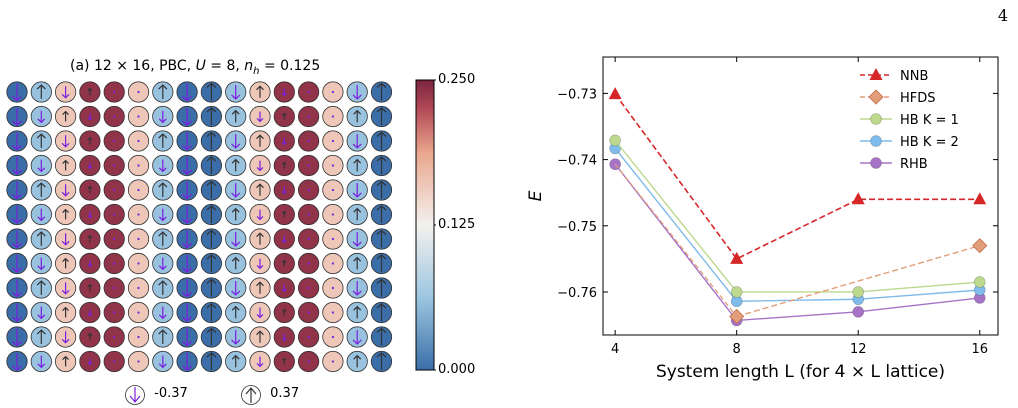 This screenshot has height=408, width=1018. What do you see at coordinates (457, 224) in the screenshot?
I see `colorbar-tick-mid: 0.125` at bounding box center [457, 224].